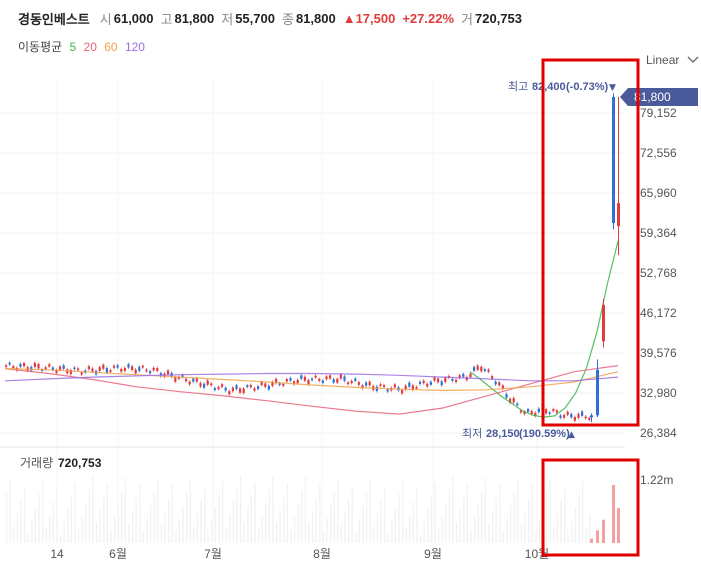 This screenshot has height=582, width=701. Describe the element at coordinates (73, 47) in the screenshot. I see `ma-period-5: 5` at that location.